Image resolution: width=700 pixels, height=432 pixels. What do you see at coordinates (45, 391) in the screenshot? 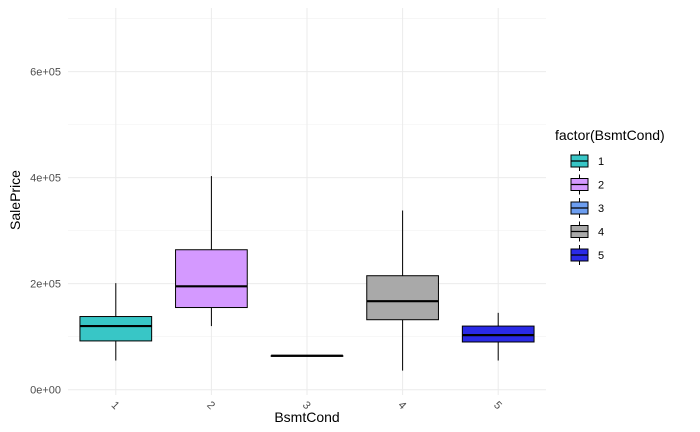
I see `y-tick-label: 0e+00` at bounding box center [45, 391].